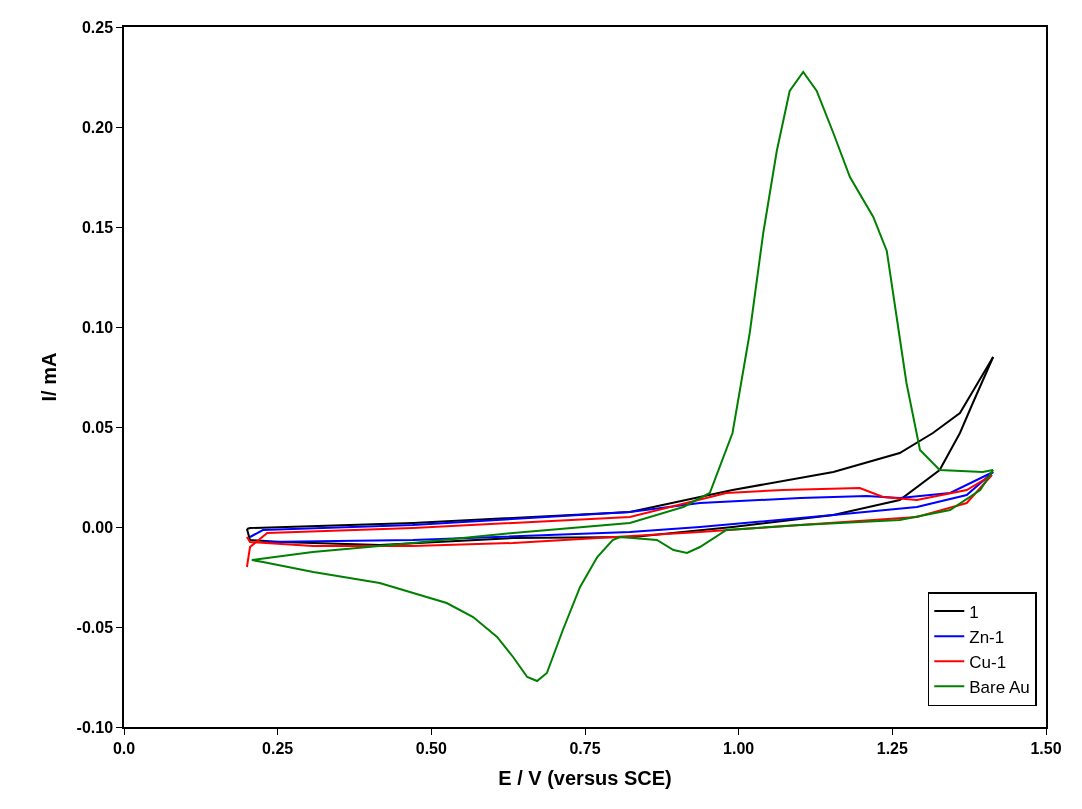  What do you see at coordinates (124, 748) in the screenshot?
I see `x-tick-label: 0.0` at bounding box center [124, 748].